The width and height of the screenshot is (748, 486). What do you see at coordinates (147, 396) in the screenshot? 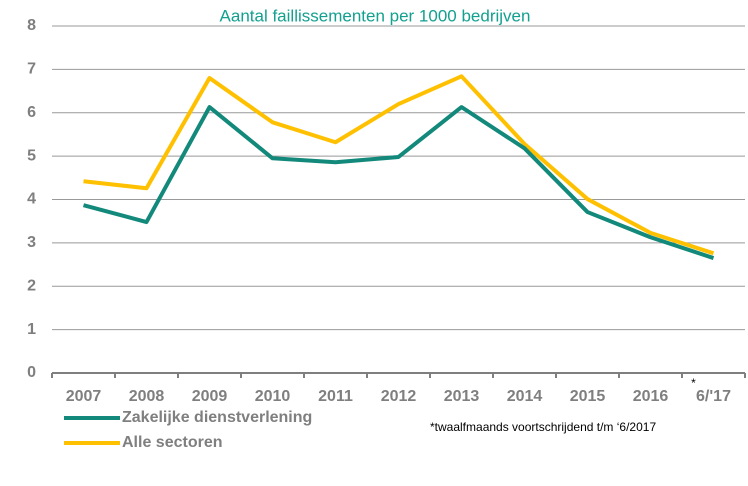
I see `x-tick-label: 2008` at bounding box center [147, 396].